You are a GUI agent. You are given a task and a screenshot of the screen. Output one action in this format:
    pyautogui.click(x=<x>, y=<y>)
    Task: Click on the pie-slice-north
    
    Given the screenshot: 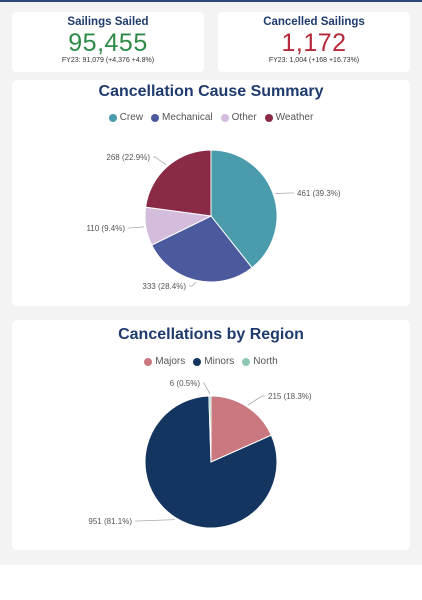 What is the action you would take?
    pyautogui.click(x=210, y=429)
    